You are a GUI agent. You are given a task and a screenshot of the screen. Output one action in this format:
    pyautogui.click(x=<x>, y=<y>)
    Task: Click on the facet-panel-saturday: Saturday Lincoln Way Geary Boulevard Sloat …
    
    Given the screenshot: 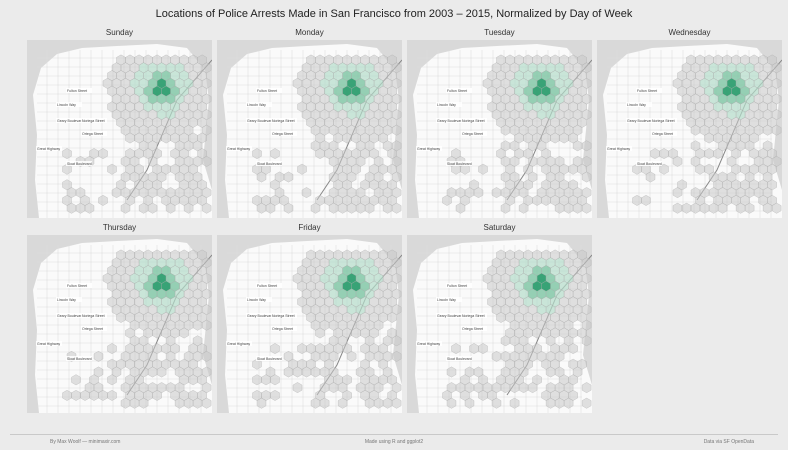 What is the action you would take?
    pyautogui.click(x=499, y=317)
    